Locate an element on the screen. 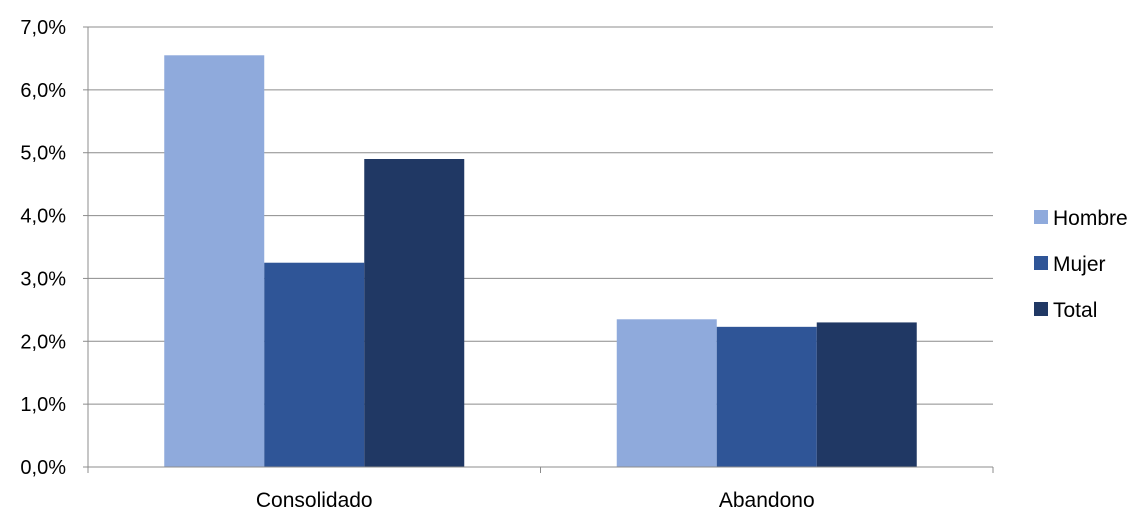 This screenshot has width=1148, height=513. x-category-label: Consolidado is located at coordinates (314, 498).